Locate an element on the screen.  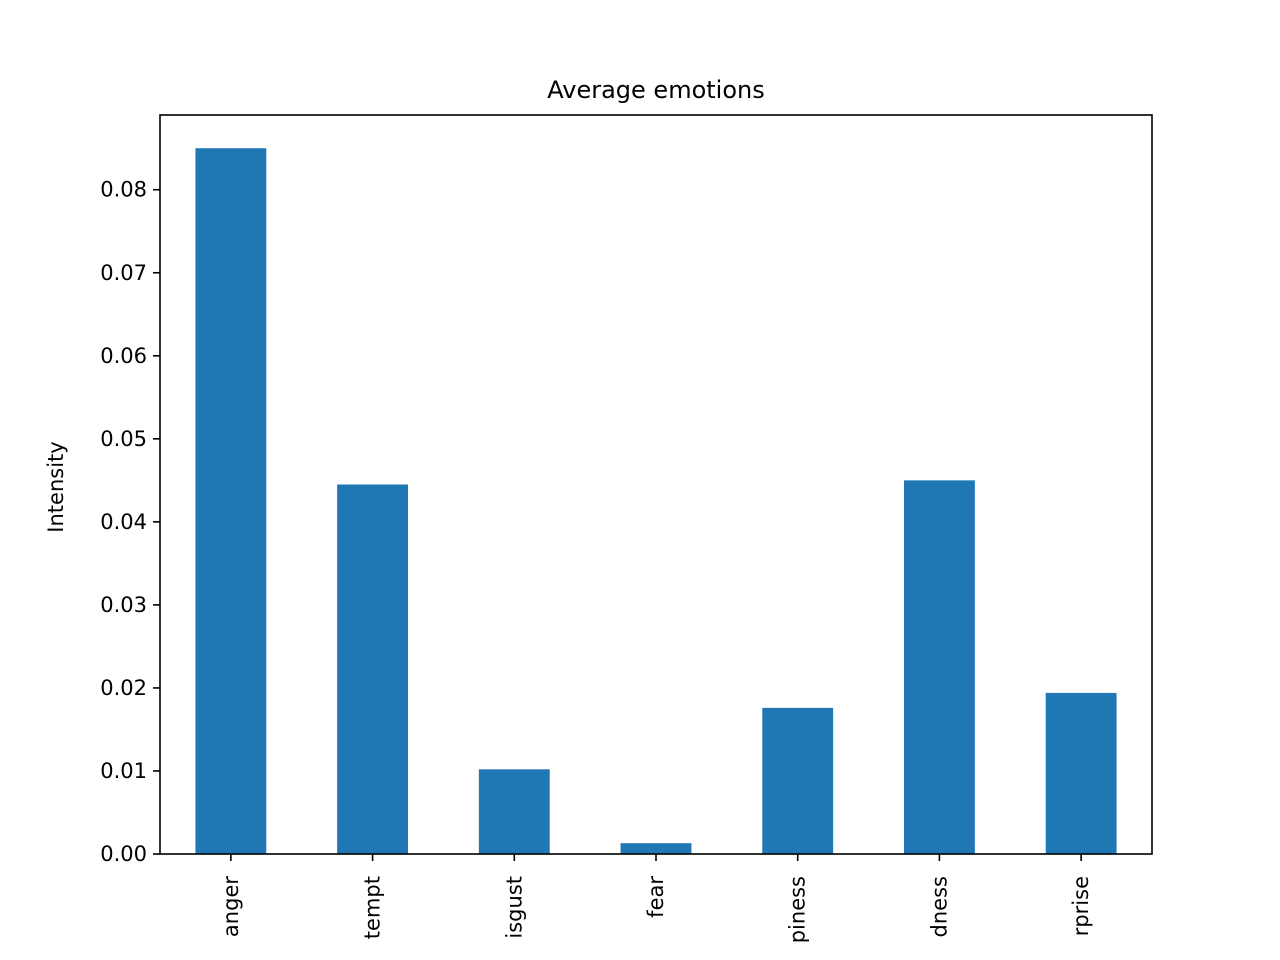
x-tick-label: fear is located at coordinates (656, 897).